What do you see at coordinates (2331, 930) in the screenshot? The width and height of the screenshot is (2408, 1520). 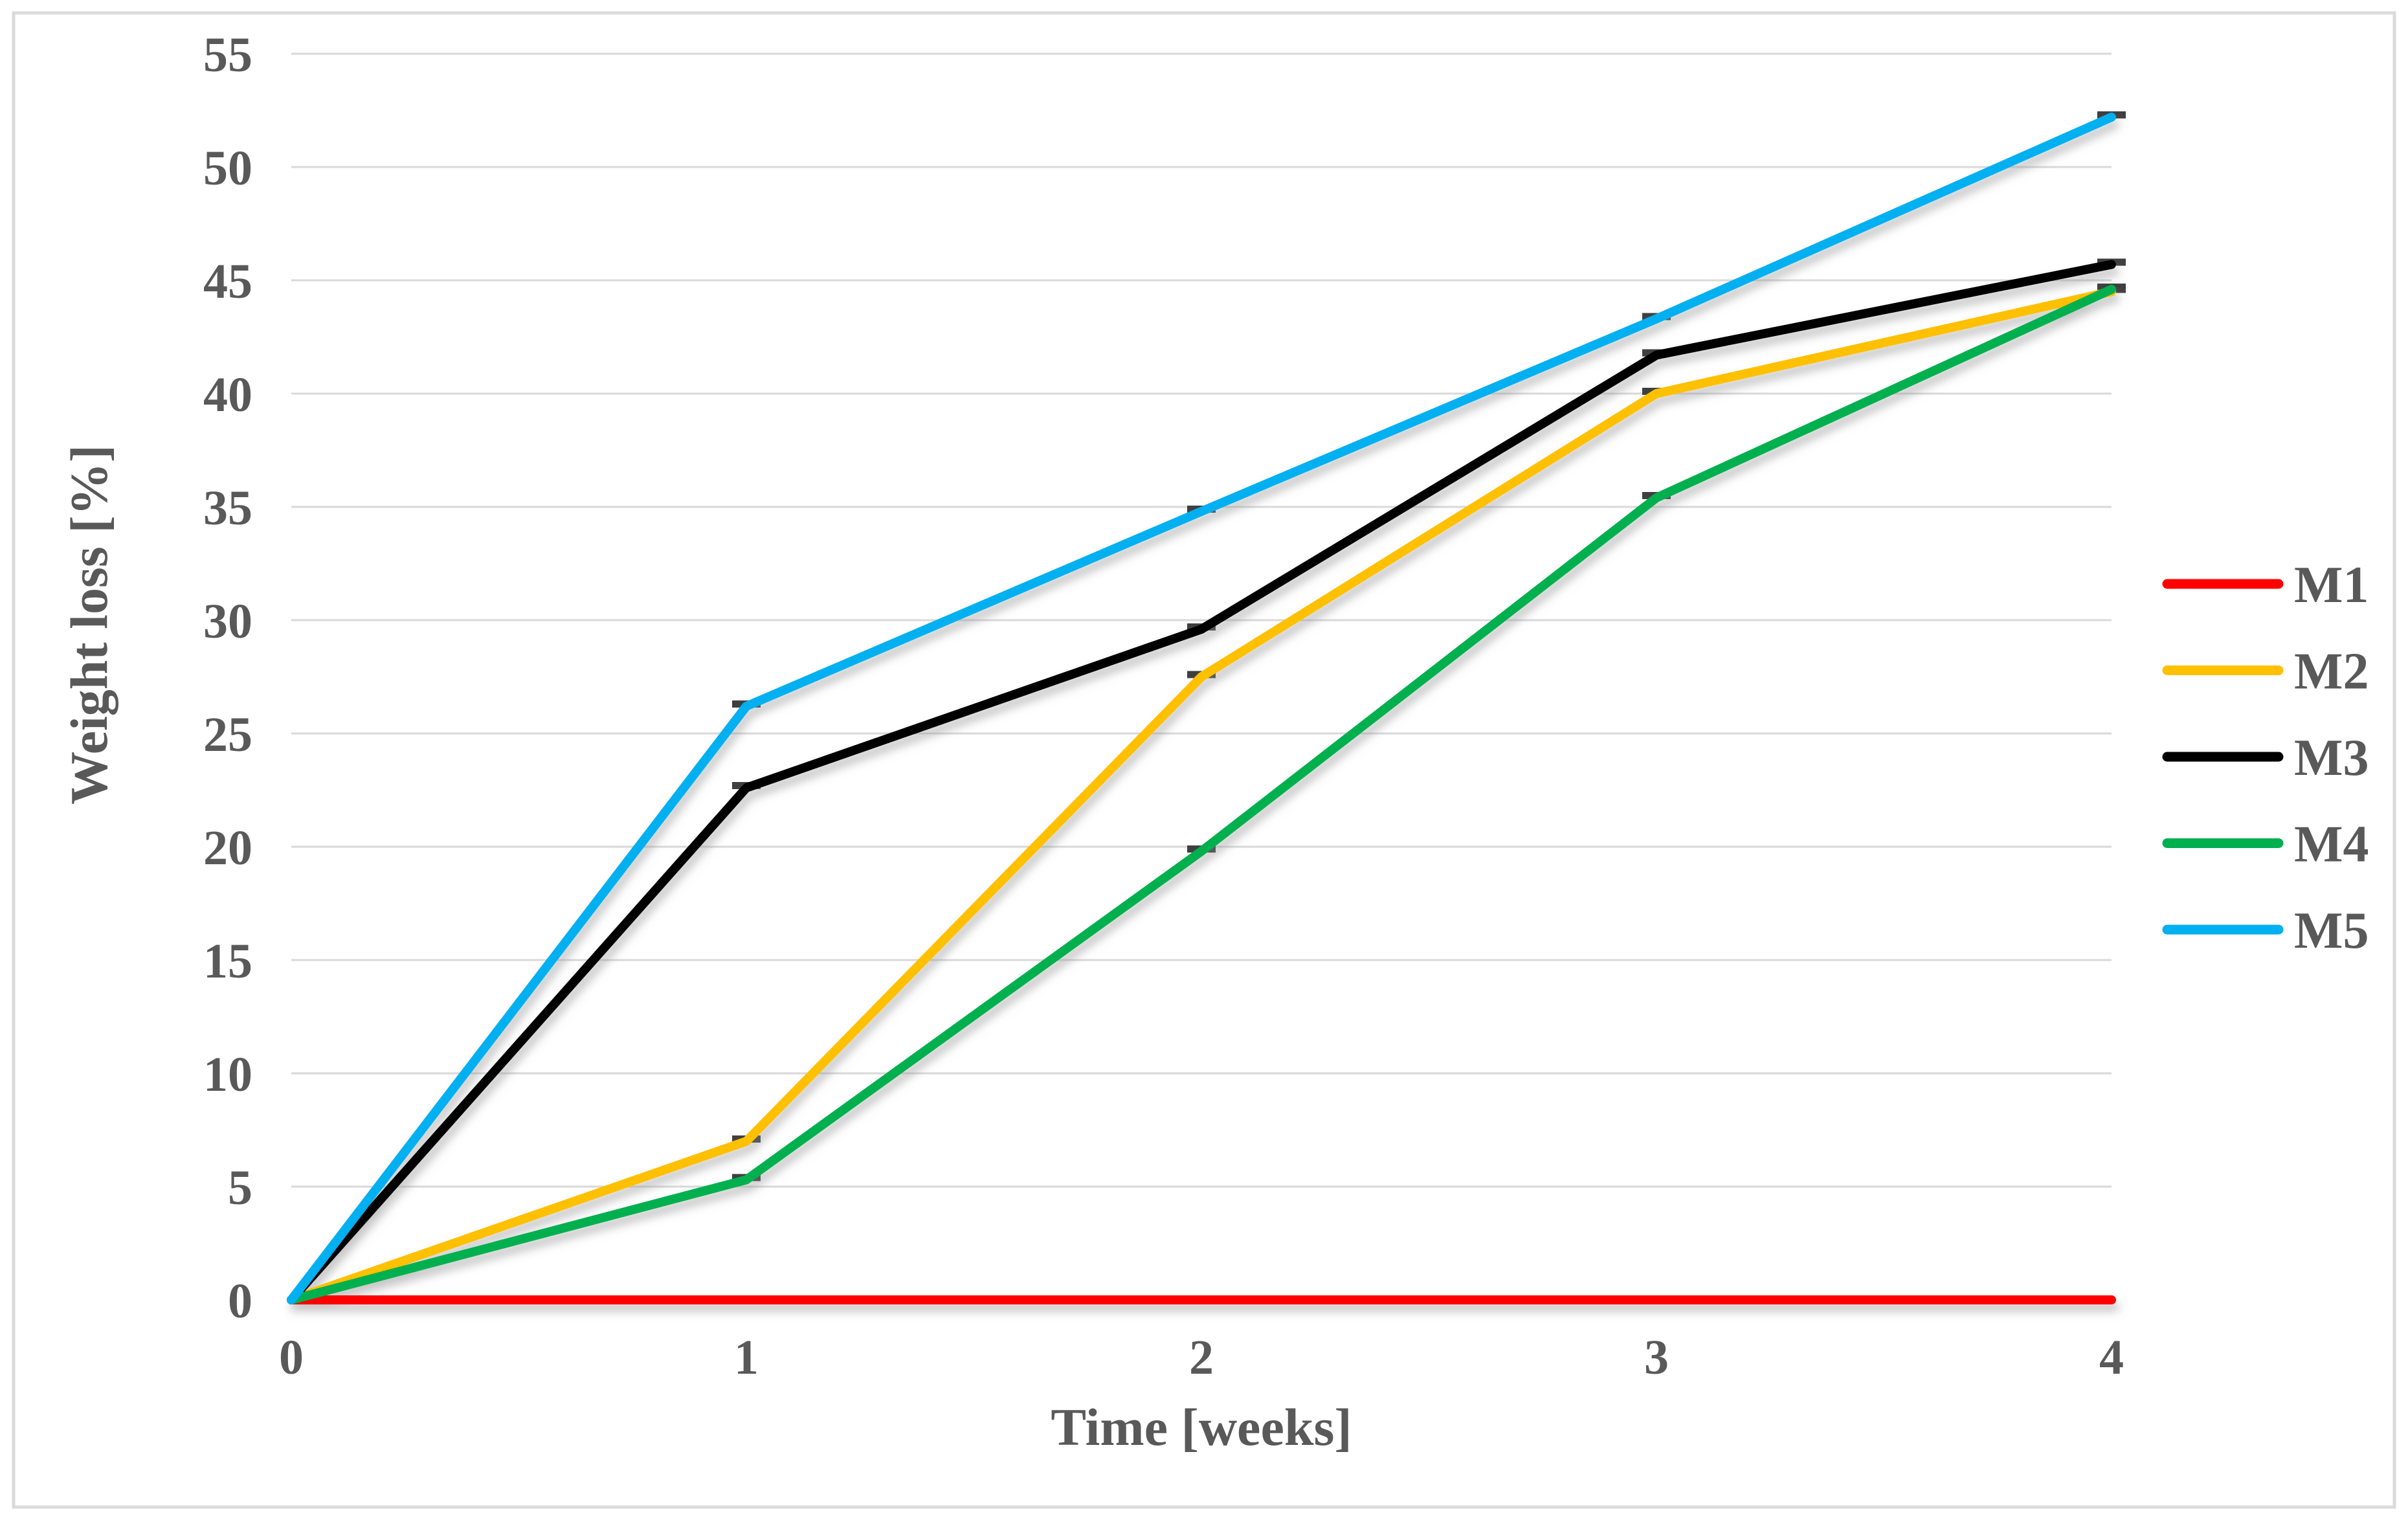 I see `legend-label-M5: M5` at bounding box center [2331, 930].